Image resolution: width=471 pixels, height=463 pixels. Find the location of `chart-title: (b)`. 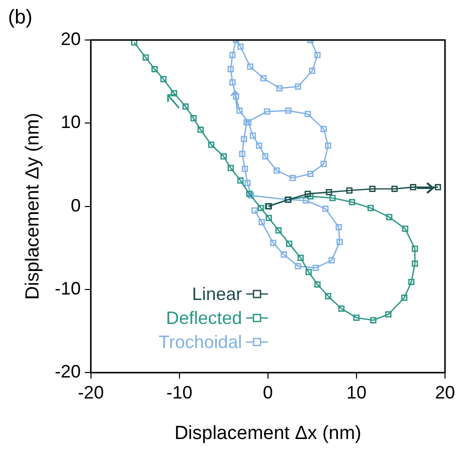

chart-title: (b) is located at coordinates (20, 17).